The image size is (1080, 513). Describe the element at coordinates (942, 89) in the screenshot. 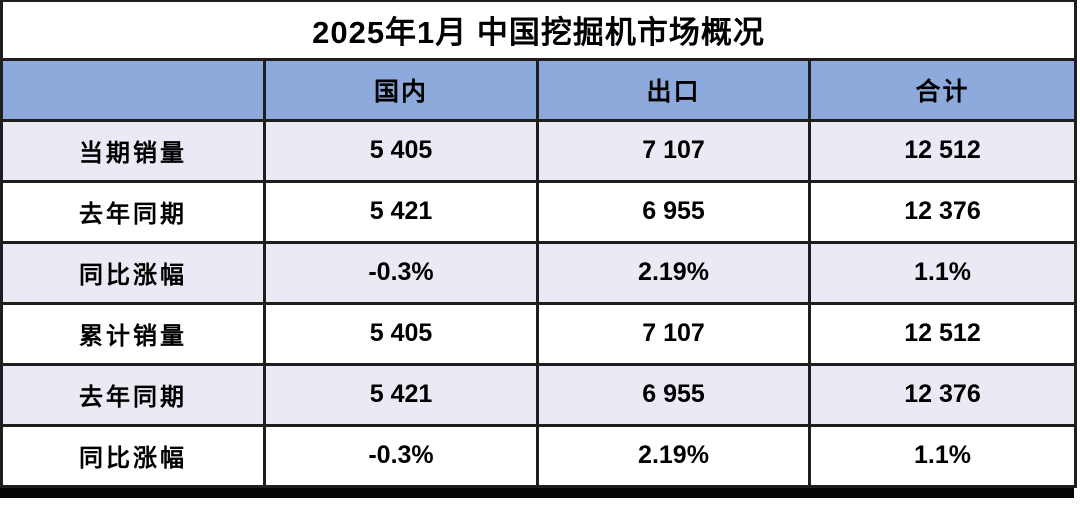

I see `column-header-total: 合计` at that location.